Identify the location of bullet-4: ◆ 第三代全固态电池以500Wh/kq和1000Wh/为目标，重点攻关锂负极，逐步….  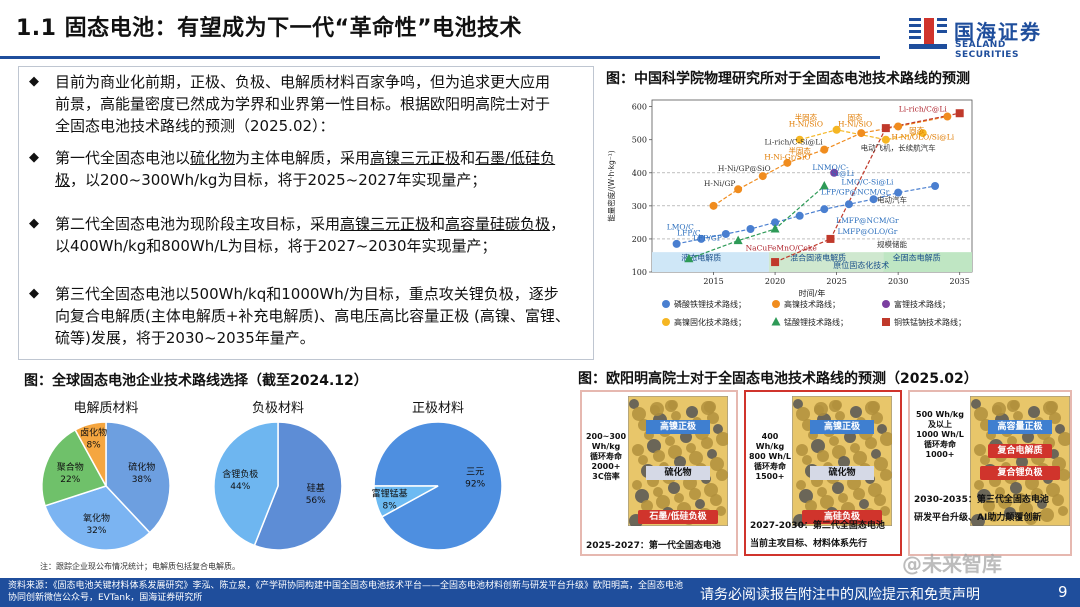
(307, 316).